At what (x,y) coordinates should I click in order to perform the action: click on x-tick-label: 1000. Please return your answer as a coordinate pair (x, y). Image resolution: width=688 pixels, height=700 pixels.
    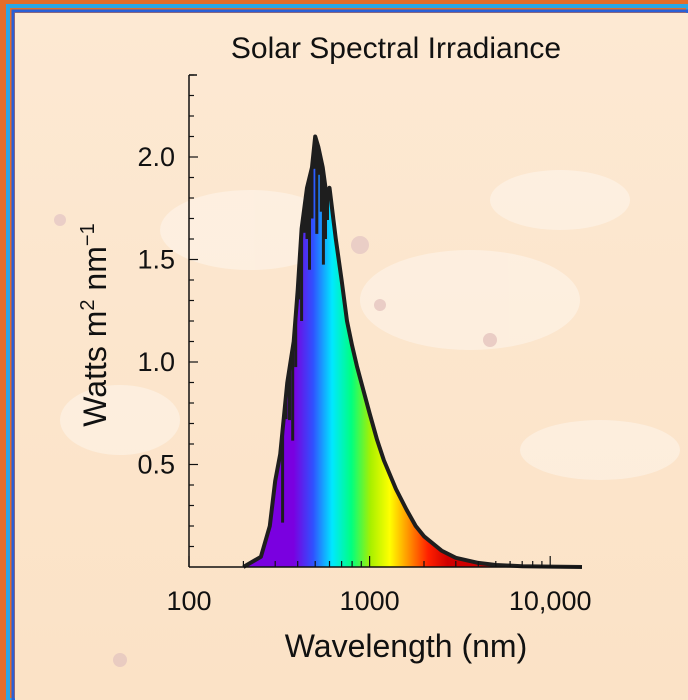
    Looking at the image, I should click on (370, 601).